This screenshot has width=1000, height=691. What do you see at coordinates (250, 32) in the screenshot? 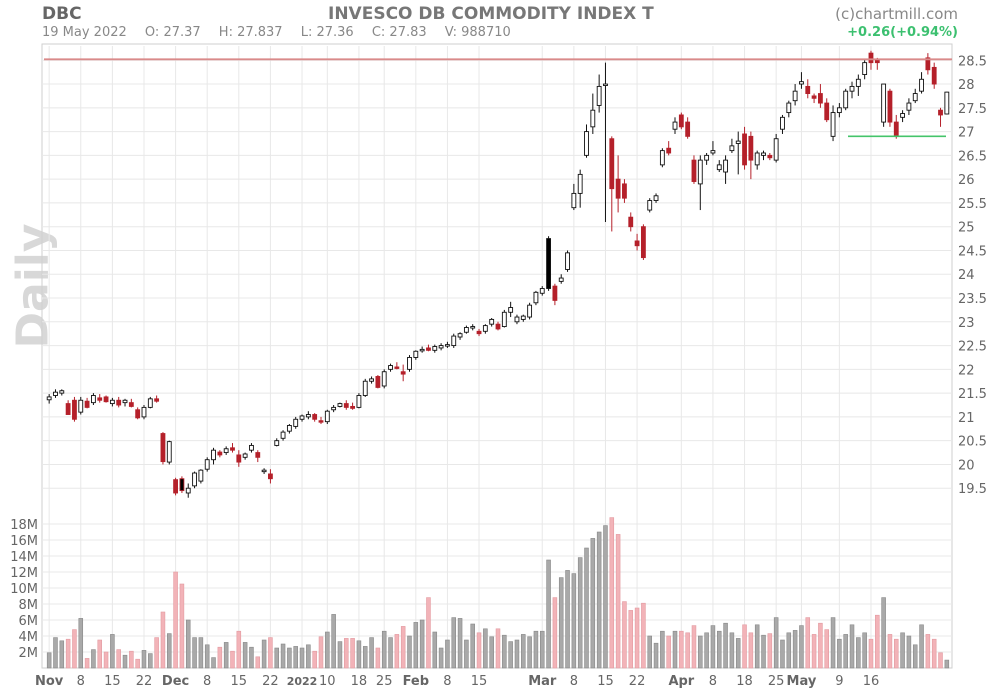
I see `high-value: H: 27.837` at bounding box center [250, 32].